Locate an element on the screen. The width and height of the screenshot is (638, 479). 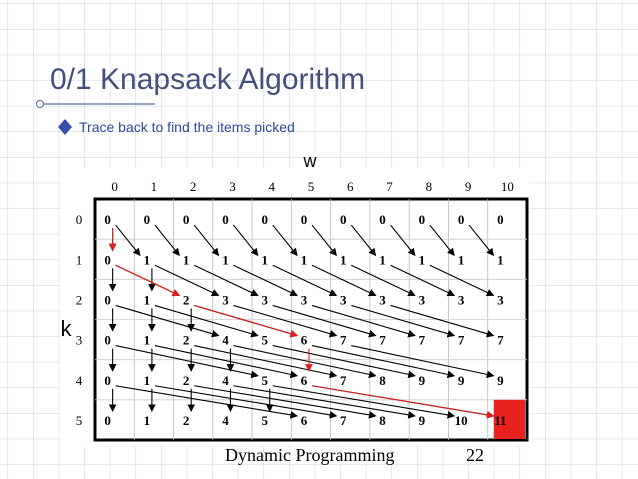
cell-value: 8 is located at coordinates (382, 420).